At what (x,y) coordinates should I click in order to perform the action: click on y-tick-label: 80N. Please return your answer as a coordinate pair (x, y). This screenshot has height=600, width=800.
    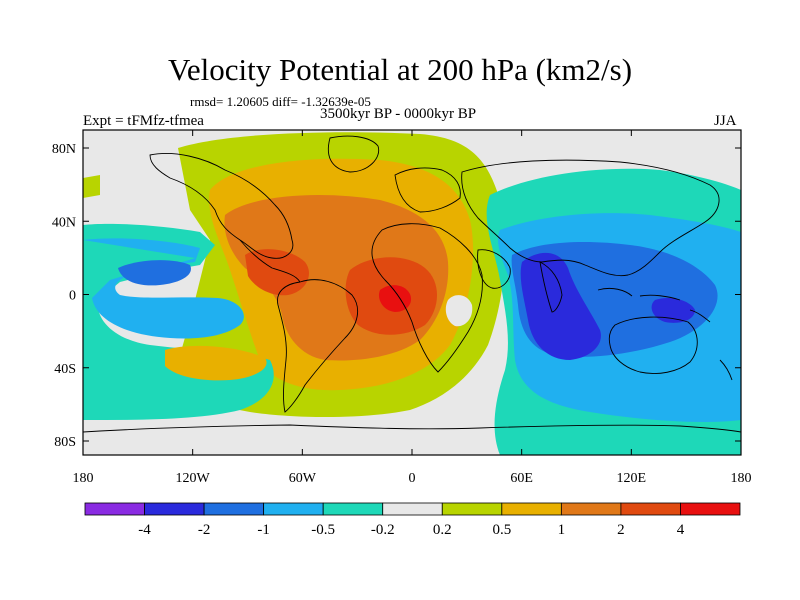
    Looking at the image, I should click on (64, 149).